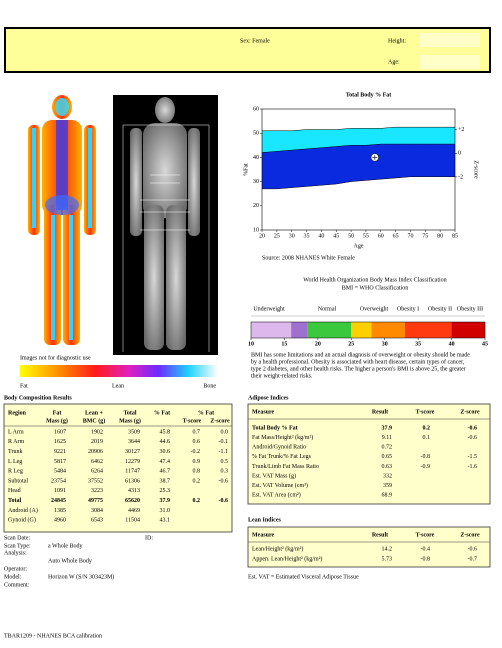 Image resolution: width=502 pixels, height=648 pixels. I want to click on y-tick-label: 30, so click(256, 182).